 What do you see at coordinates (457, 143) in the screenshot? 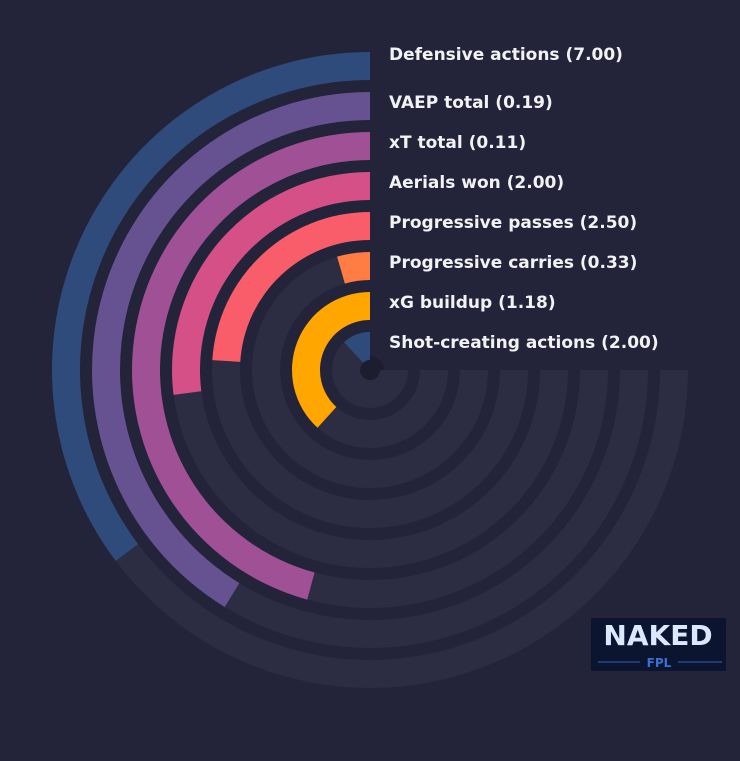
I see `bar-label: xT total (0.11)` at bounding box center [457, 143].